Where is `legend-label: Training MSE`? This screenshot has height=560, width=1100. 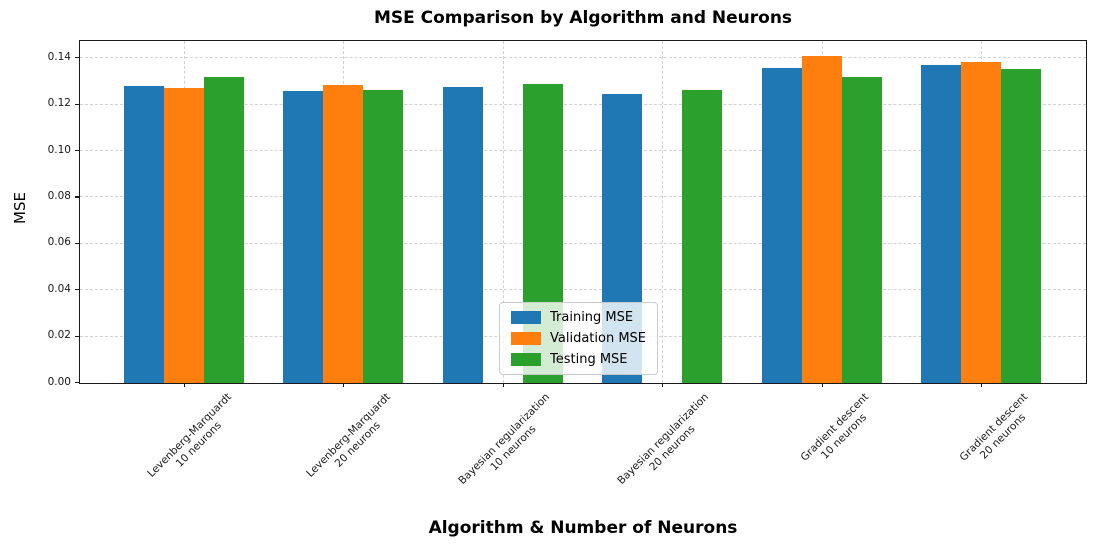 legend-label: Training MSE is located at coordinates (592, 317).